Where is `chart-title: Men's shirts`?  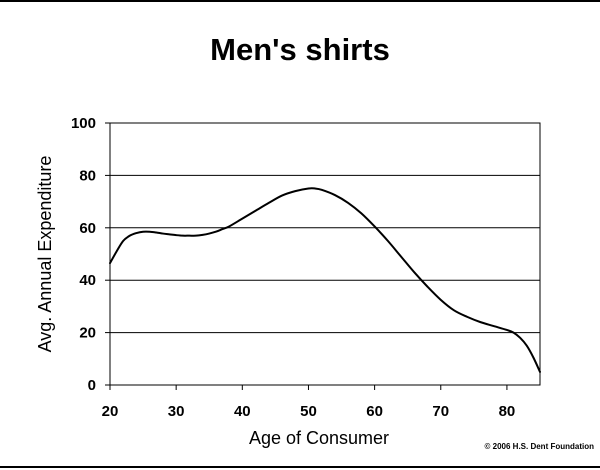
chart-title: Men's shirts is located at coordinates (300, 49).